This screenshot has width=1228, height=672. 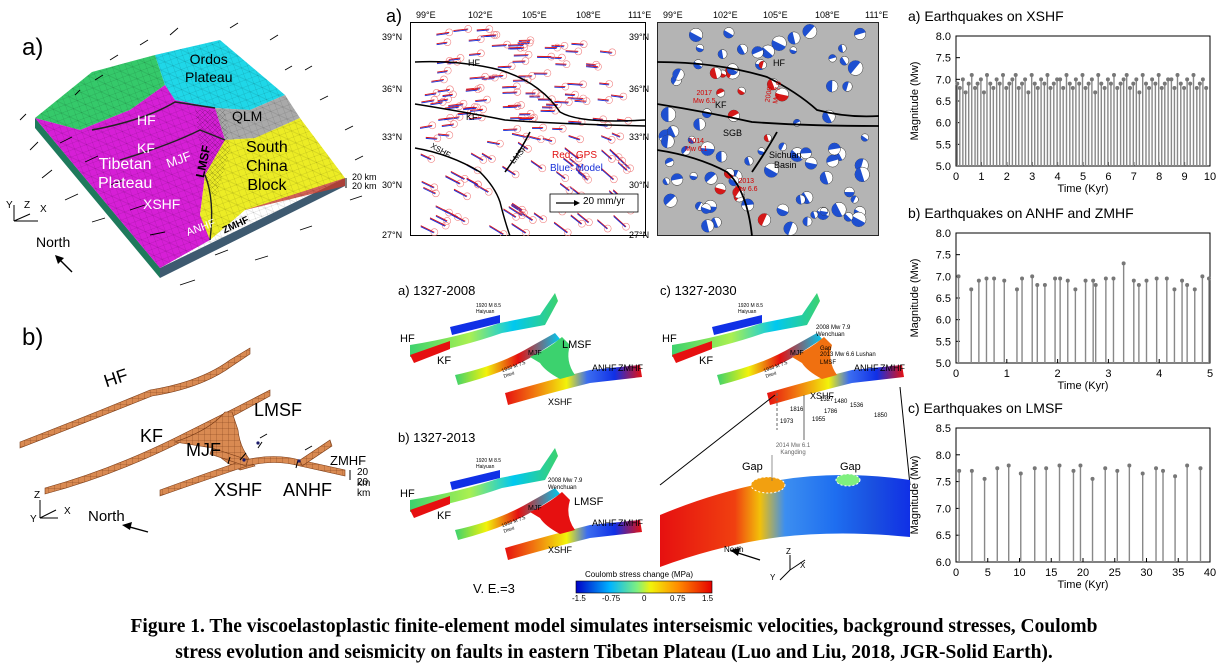 I want to click on b-axis-z: Z, so click(x=37, y=495).